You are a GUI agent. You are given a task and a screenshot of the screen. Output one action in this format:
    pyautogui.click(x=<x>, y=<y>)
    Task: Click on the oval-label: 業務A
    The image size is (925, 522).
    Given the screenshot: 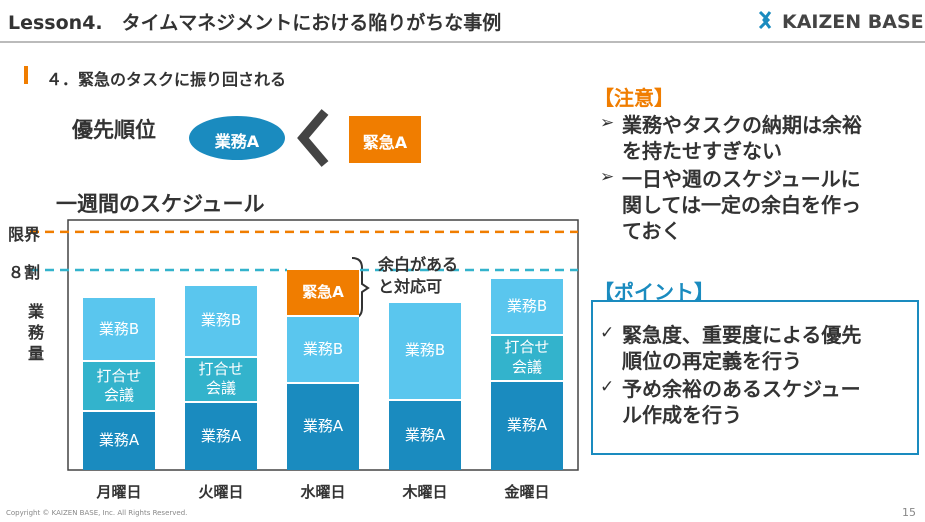 What is the action you would take?
    pyautogui.click(x=237, y=141)
    